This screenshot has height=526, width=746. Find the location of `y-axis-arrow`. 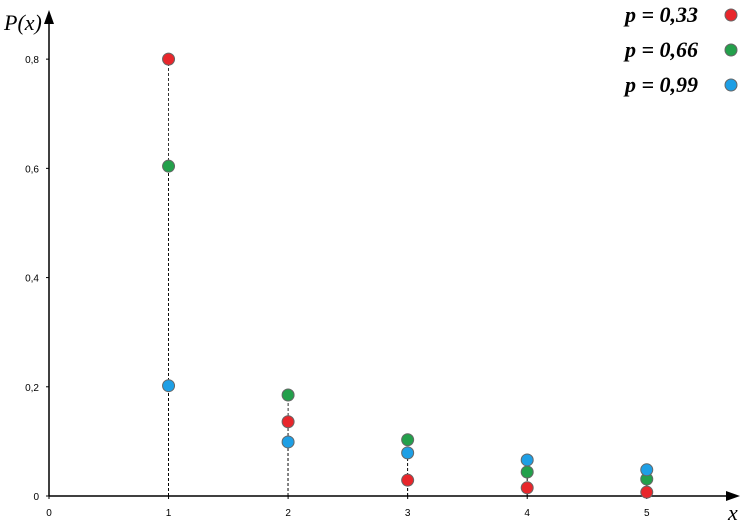

y-axis-arrow is located at coordinates (49, 17).